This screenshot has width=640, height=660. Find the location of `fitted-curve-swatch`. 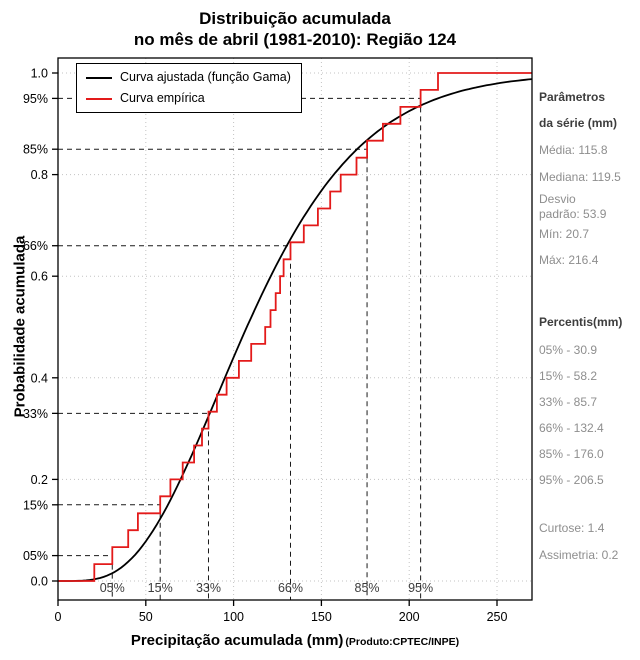

fitted-curve-swatch is located at coordinates (99, 77).